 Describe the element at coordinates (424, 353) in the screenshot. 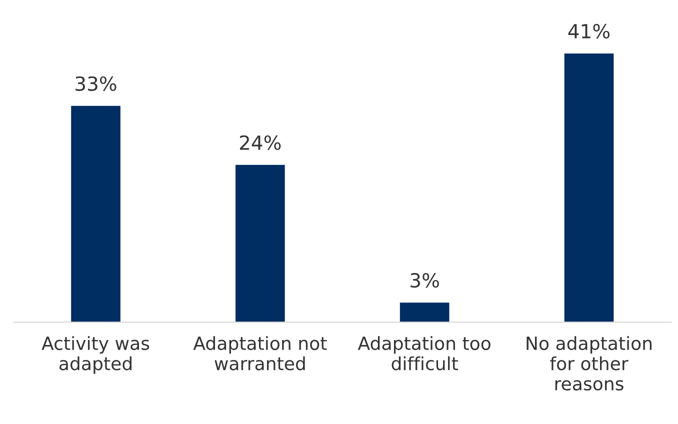

I see `x-tick-label: Adaptation too difficult` at that location.